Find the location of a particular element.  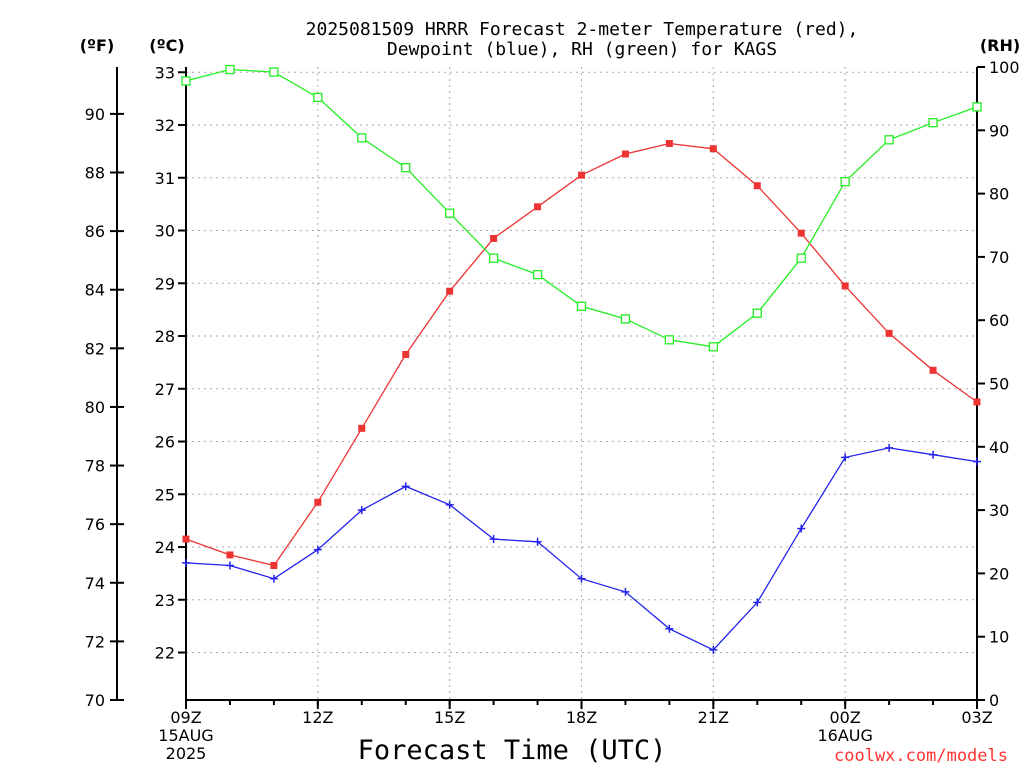

rh-tick-label: 90 is located at coordinates (999, 130).